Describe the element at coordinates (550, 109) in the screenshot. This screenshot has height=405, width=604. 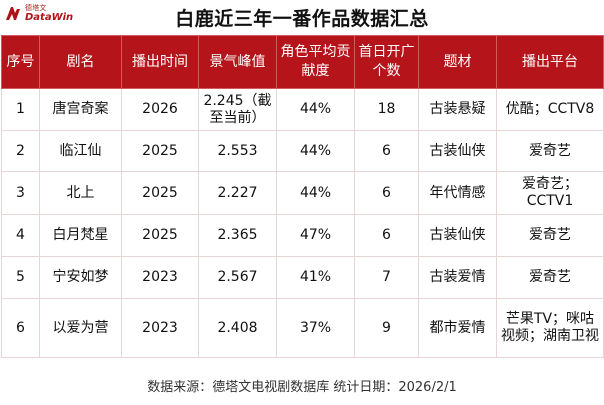
I see `table-cell: 优酷；CCTV8` at that location.